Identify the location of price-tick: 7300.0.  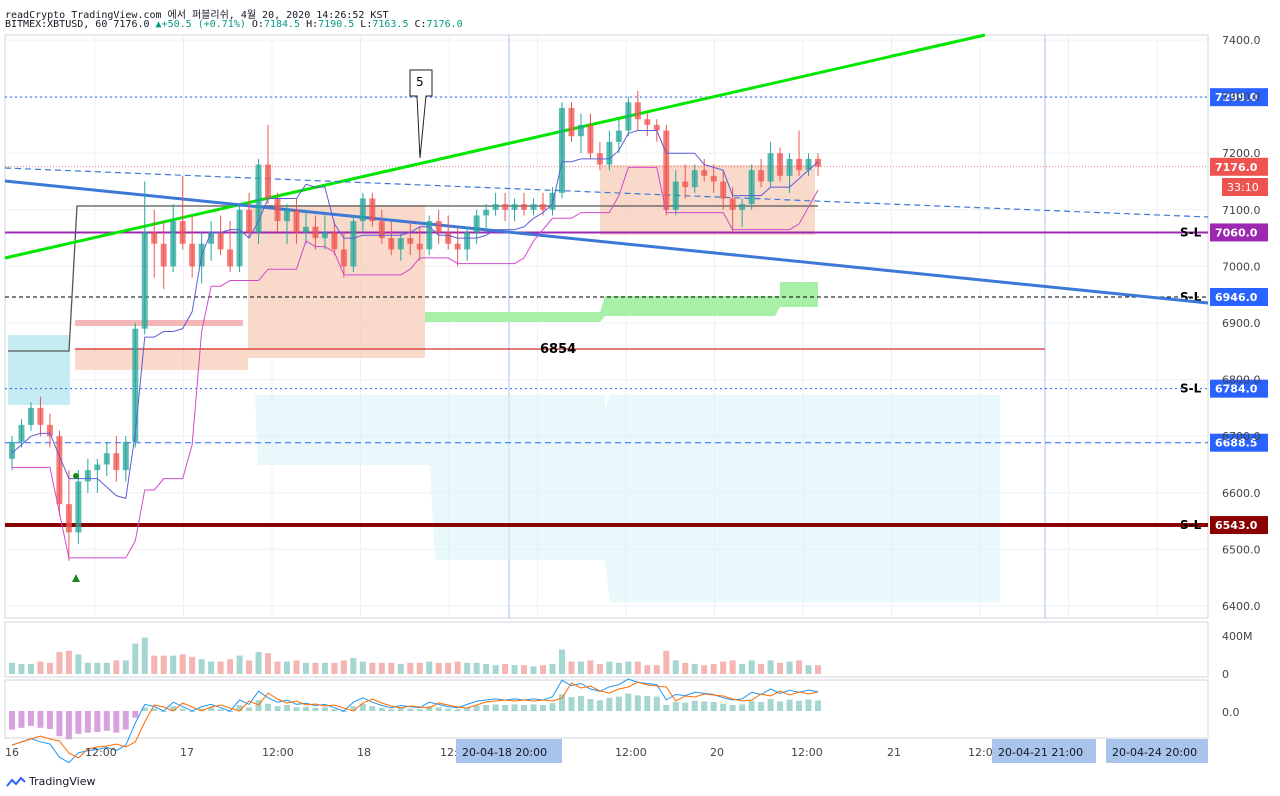
(1241, 97).